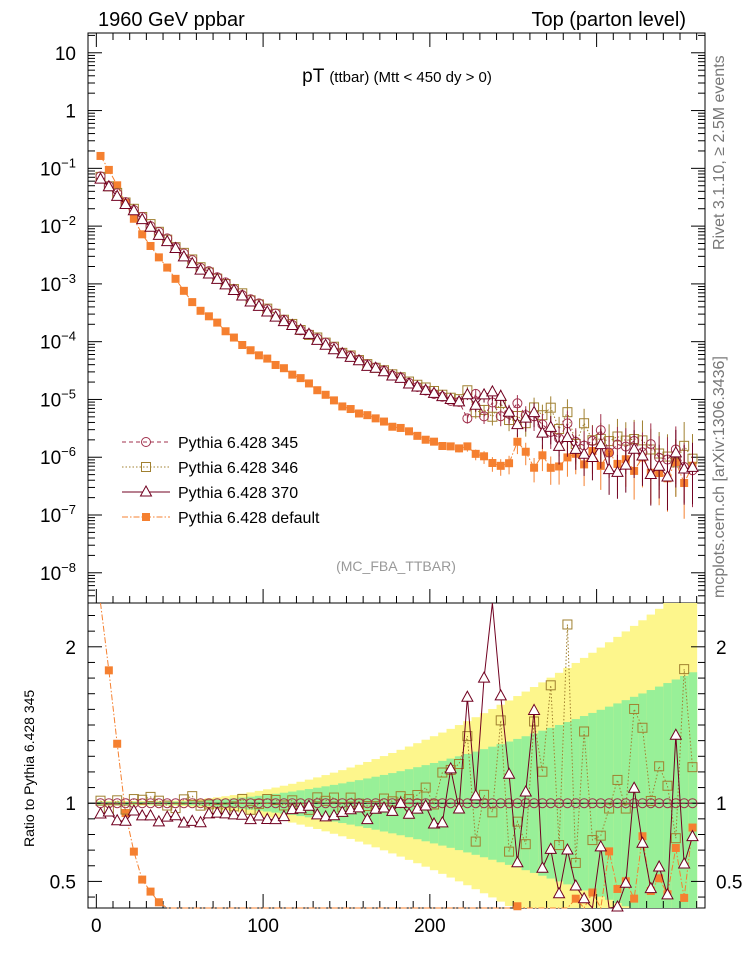  I want to click on y-tick-label: 10⁻², so click(58, 225).